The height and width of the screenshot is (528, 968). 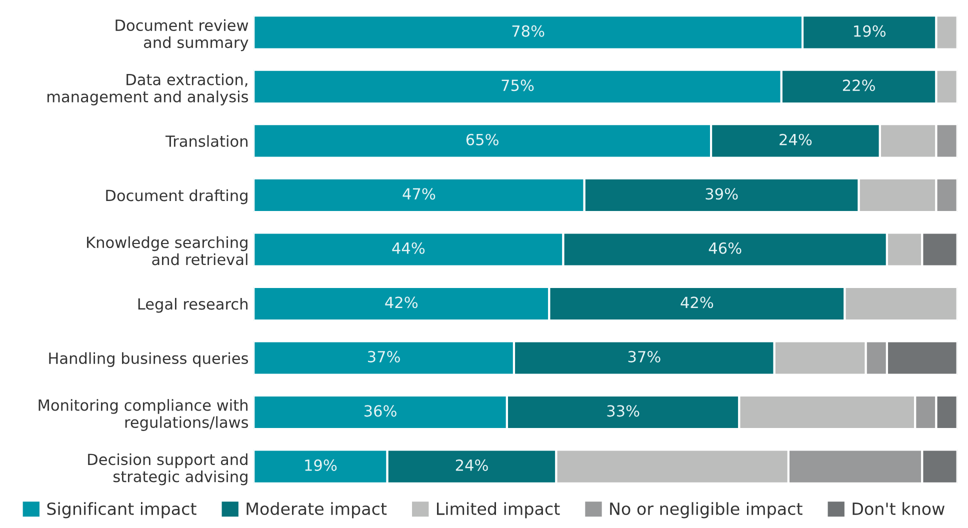 I want to click on y-tick-label: Translation, so click(x=206, y=141).